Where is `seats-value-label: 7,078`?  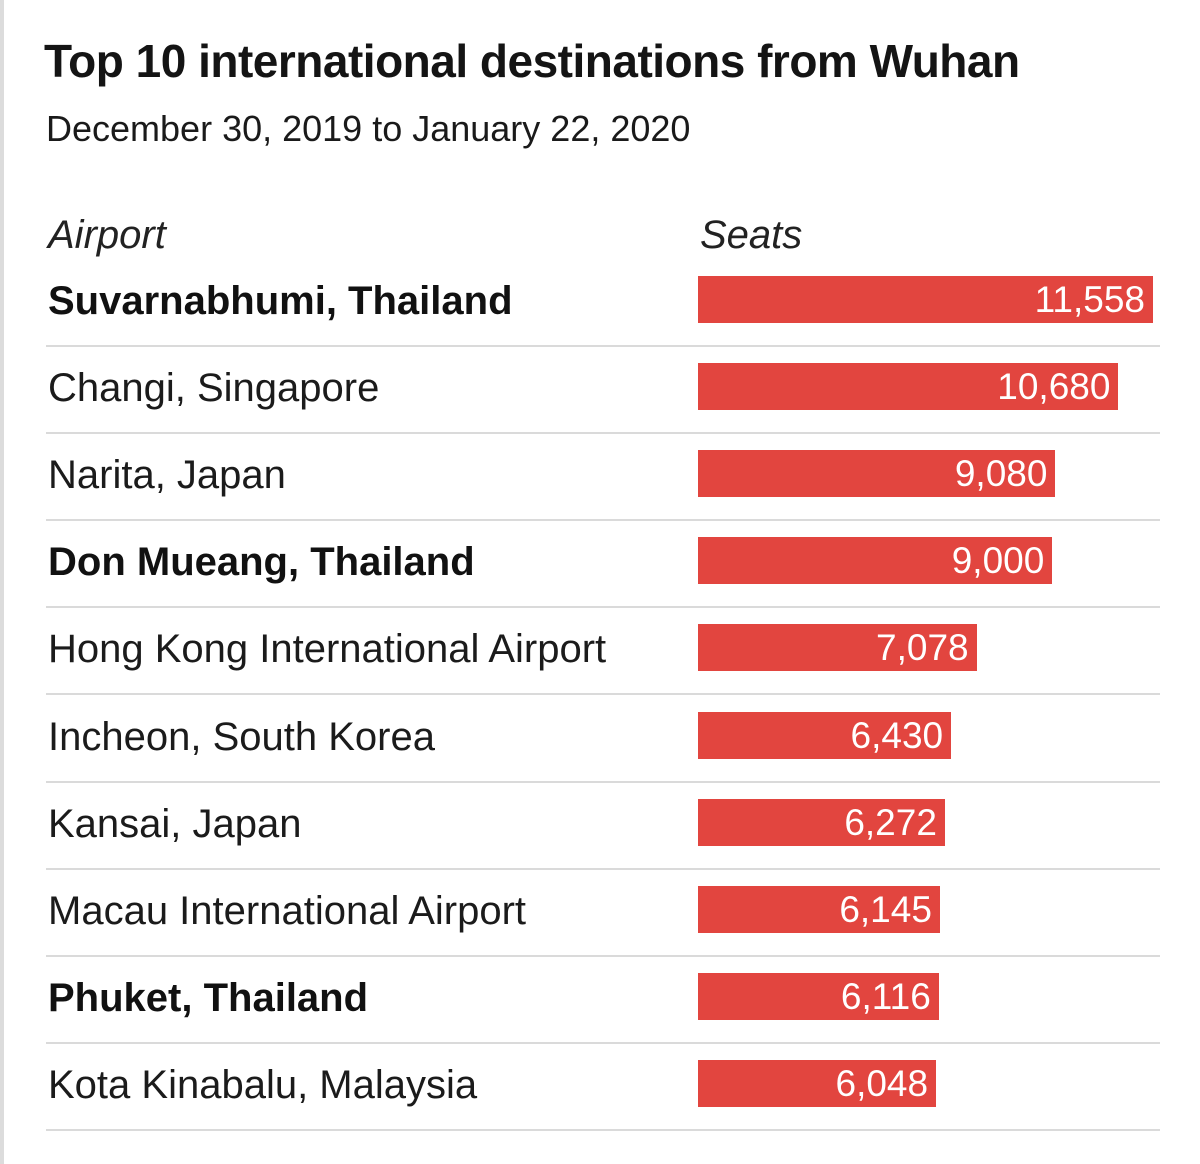 seats-value-label: 7,078 is located at coordinates (922, 648).